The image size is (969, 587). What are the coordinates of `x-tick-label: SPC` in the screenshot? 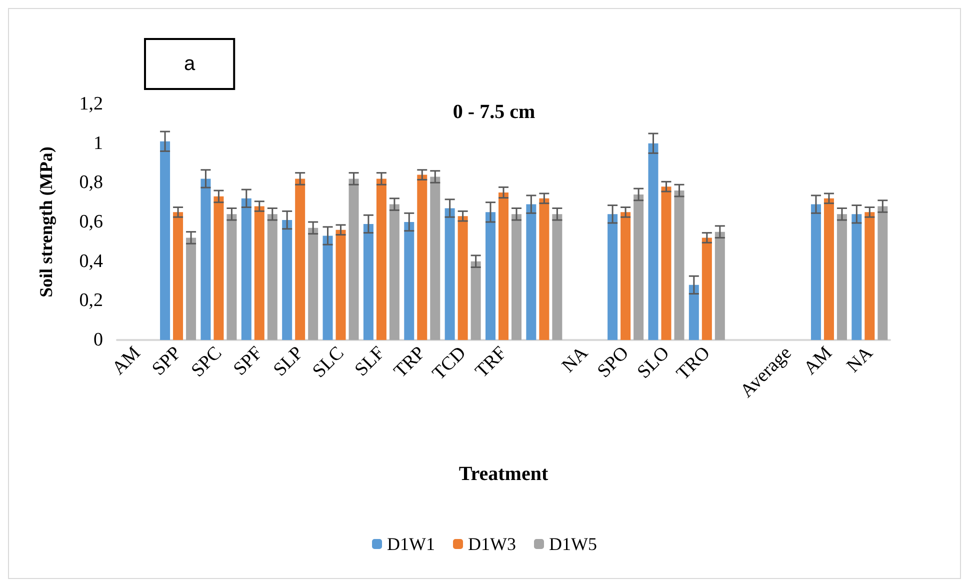 It's located at (206, 362).